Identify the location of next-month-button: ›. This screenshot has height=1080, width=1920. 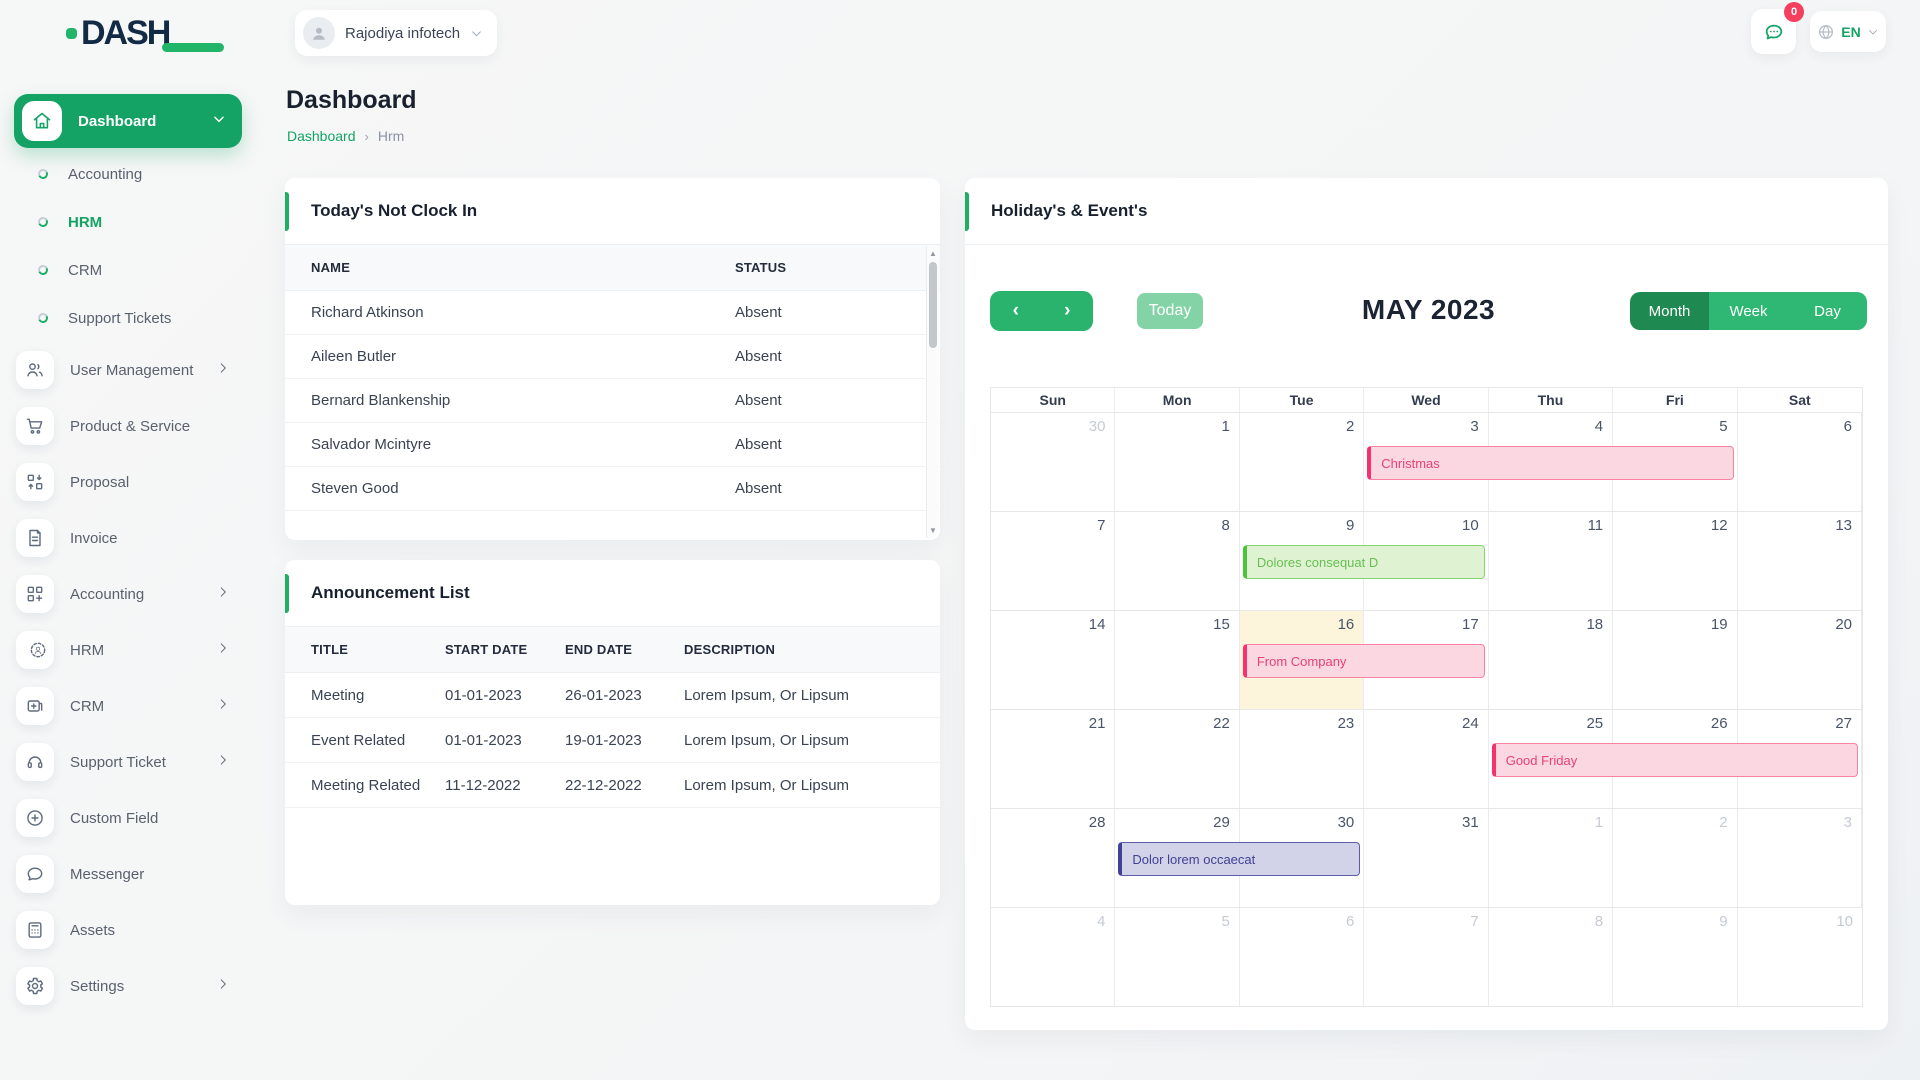
(1067, 310).